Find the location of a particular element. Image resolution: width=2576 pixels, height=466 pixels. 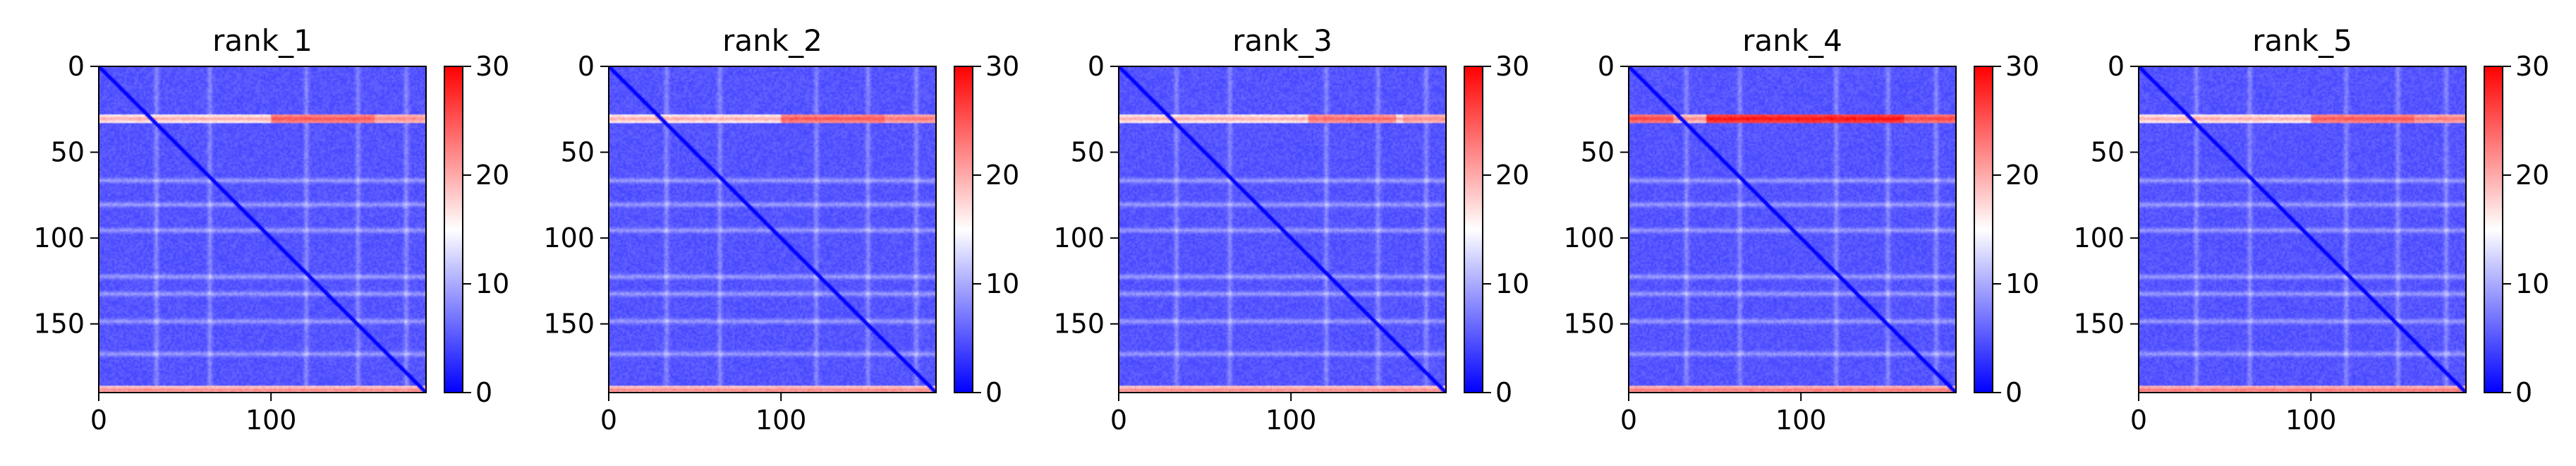

panel-title: rank_3 is located at coordinates (1282, 40).